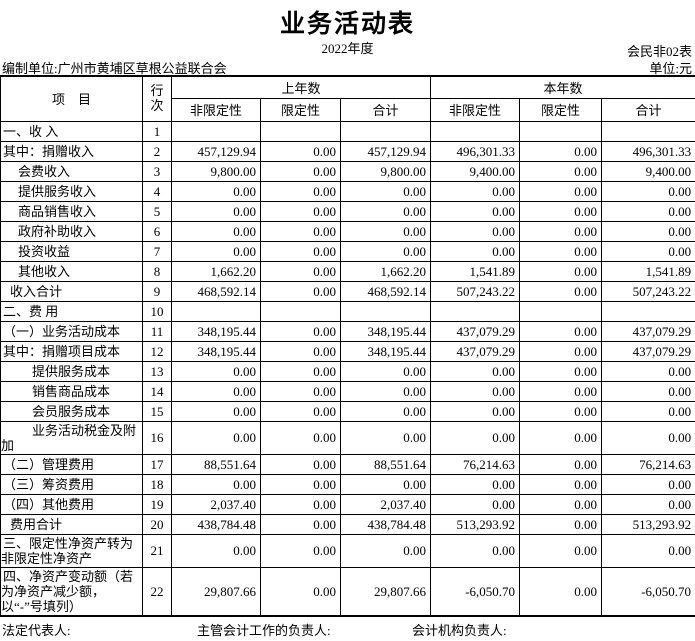 This screenshot has width=695, height=641. Describe the element at coordinates (347, 437) in the screenshot. I see `table-row: 业务活动税金及附加 16 0.00 0.00 0.00 0.00 0.00 0.00` at that location.